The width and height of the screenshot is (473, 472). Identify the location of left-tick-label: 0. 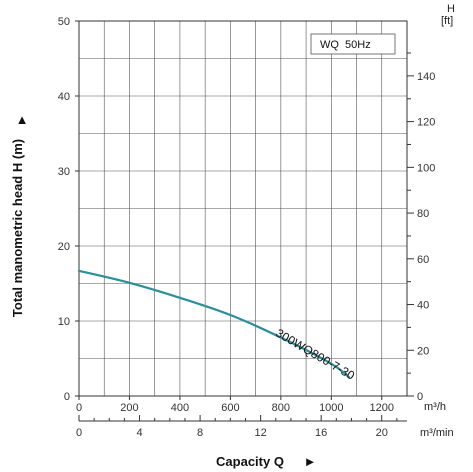
(67, 397).